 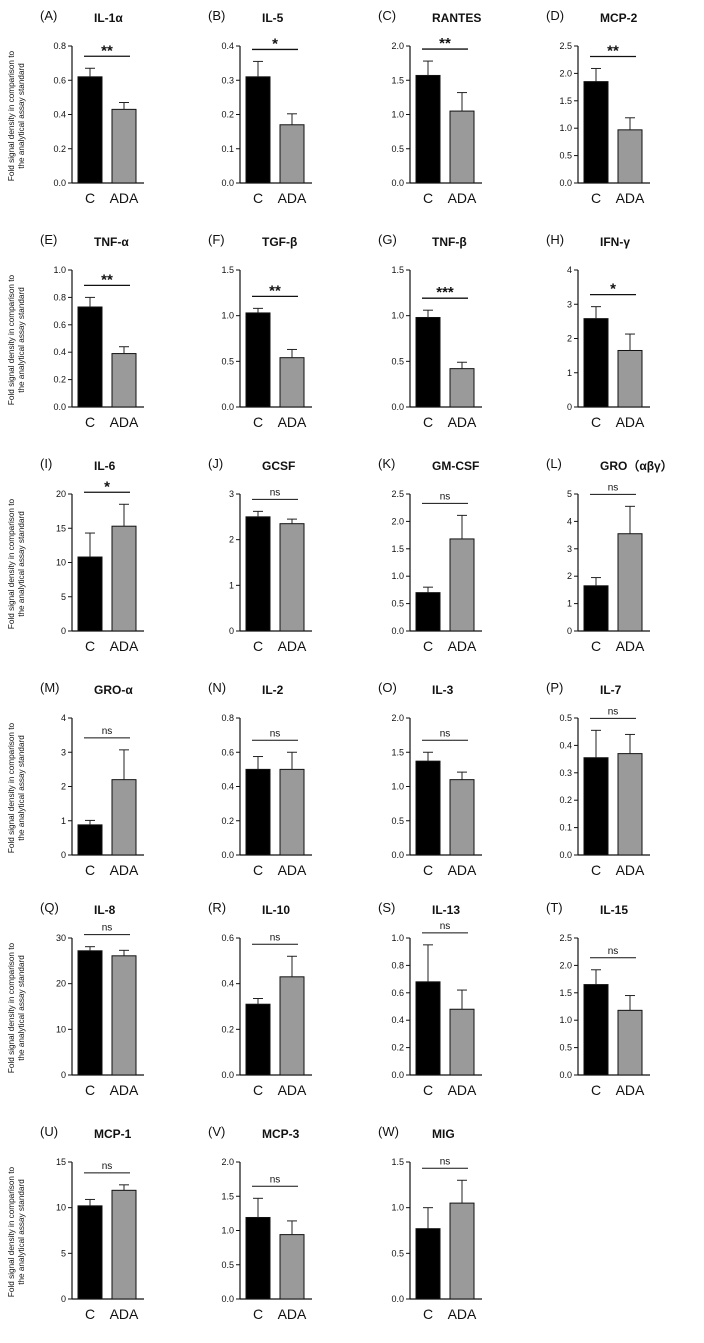 I want to click on chart-panel-u: (U) MCP-1 0 5 10 15 C ADA ns, so click(x=119, y=1227).